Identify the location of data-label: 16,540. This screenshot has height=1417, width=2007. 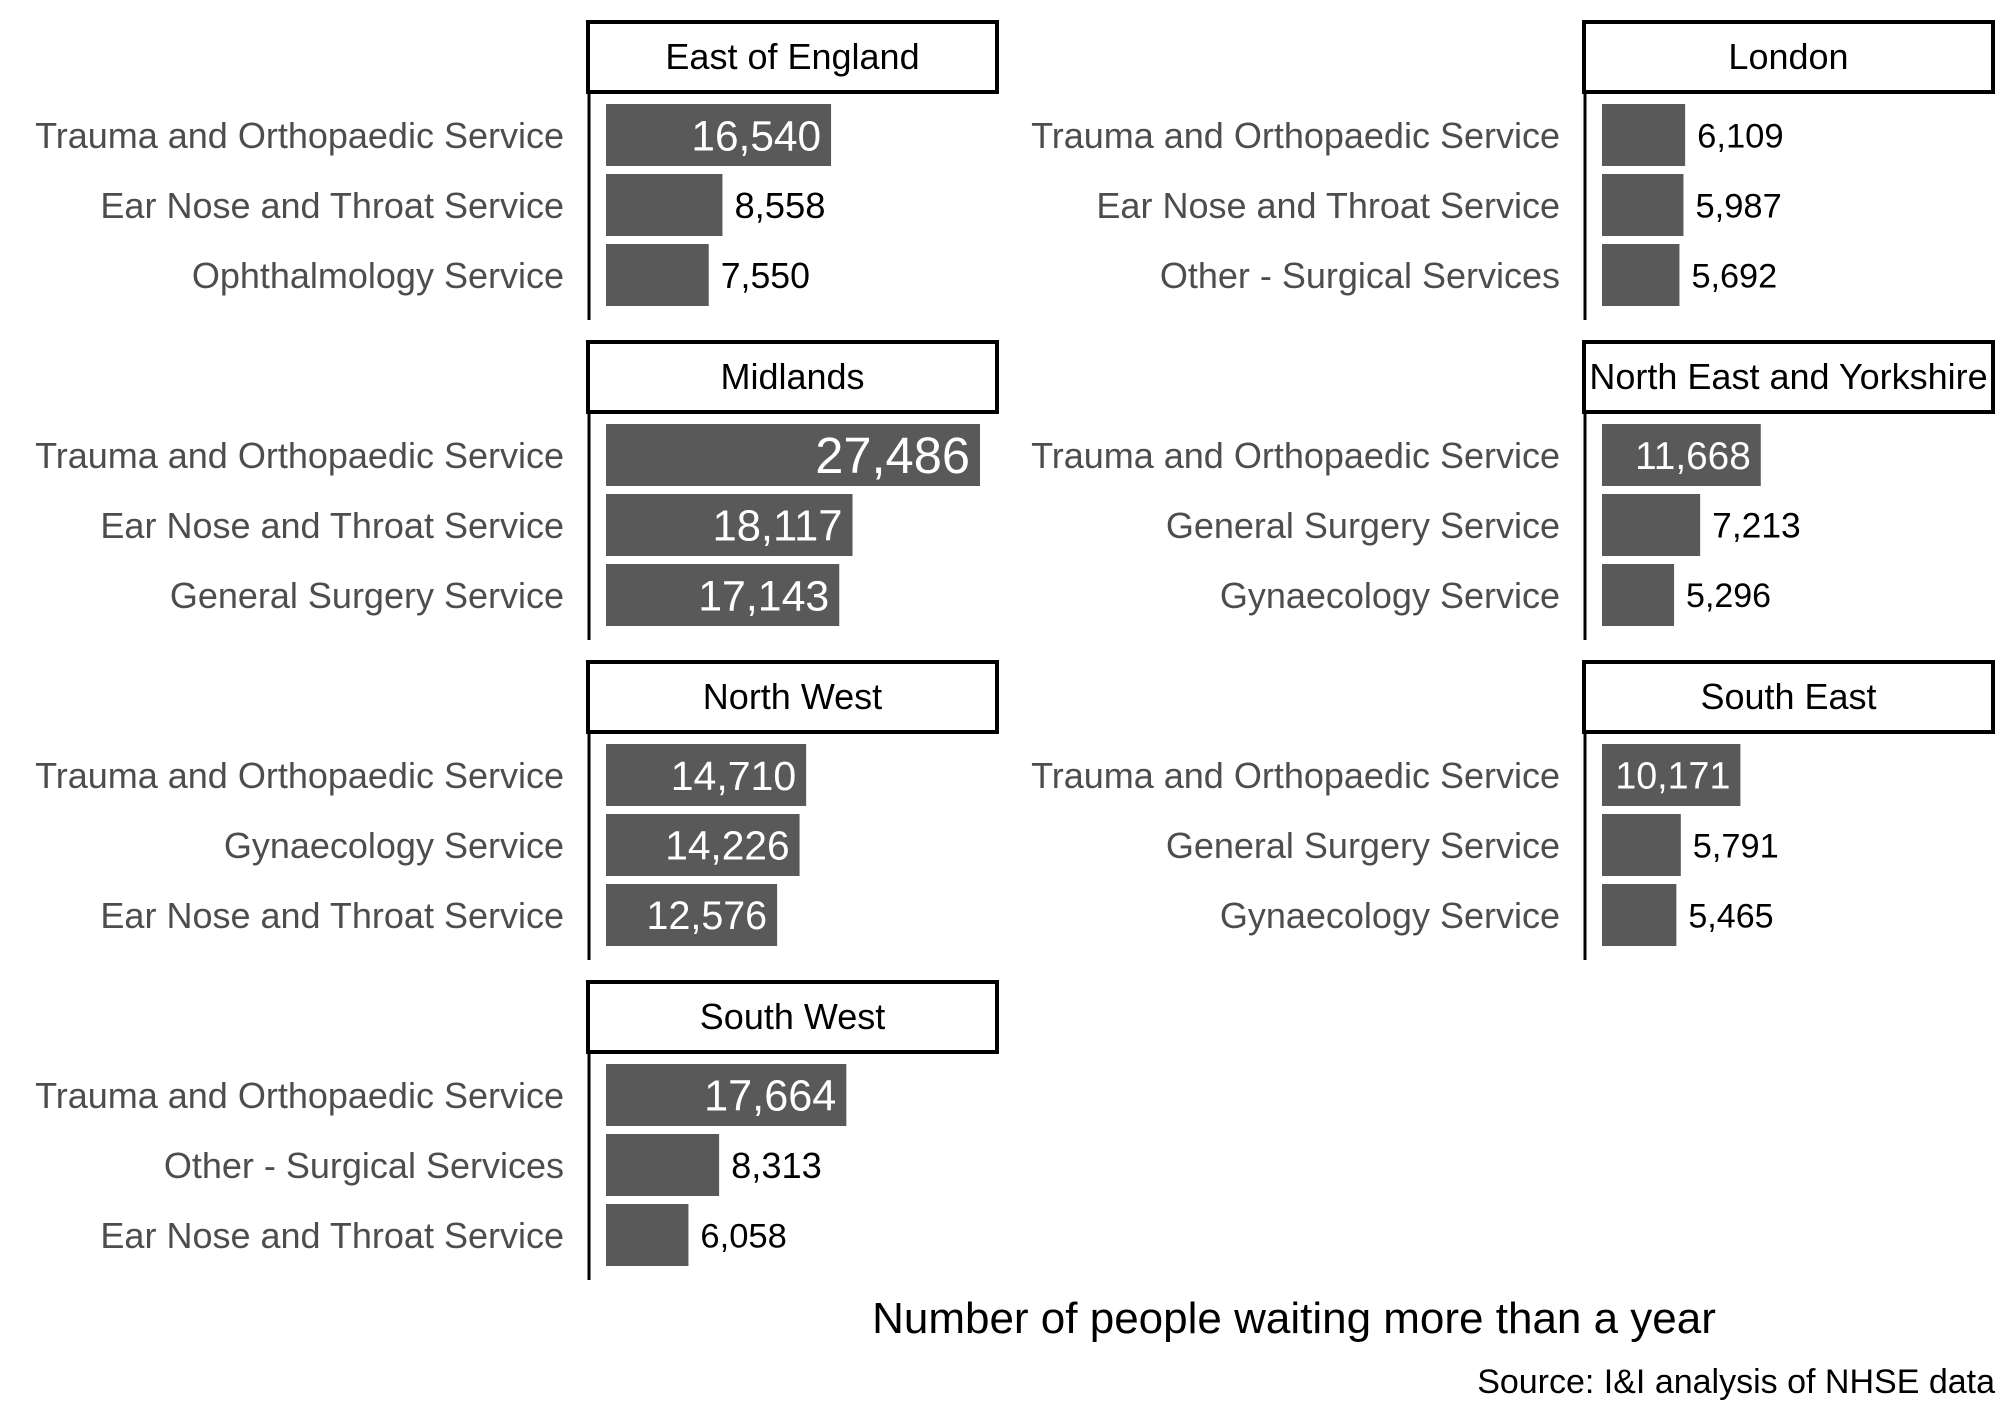
(756, 135).